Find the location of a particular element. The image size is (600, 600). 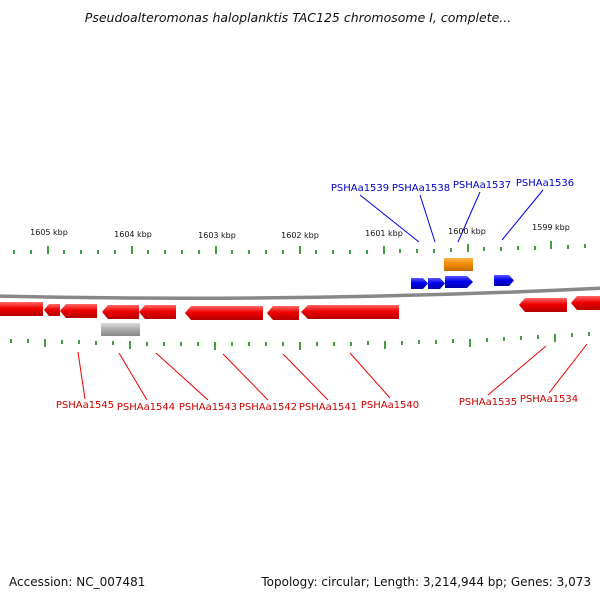

gene-label-pshaa1545: PSHAa1545 is located at coordinates (85, 405).